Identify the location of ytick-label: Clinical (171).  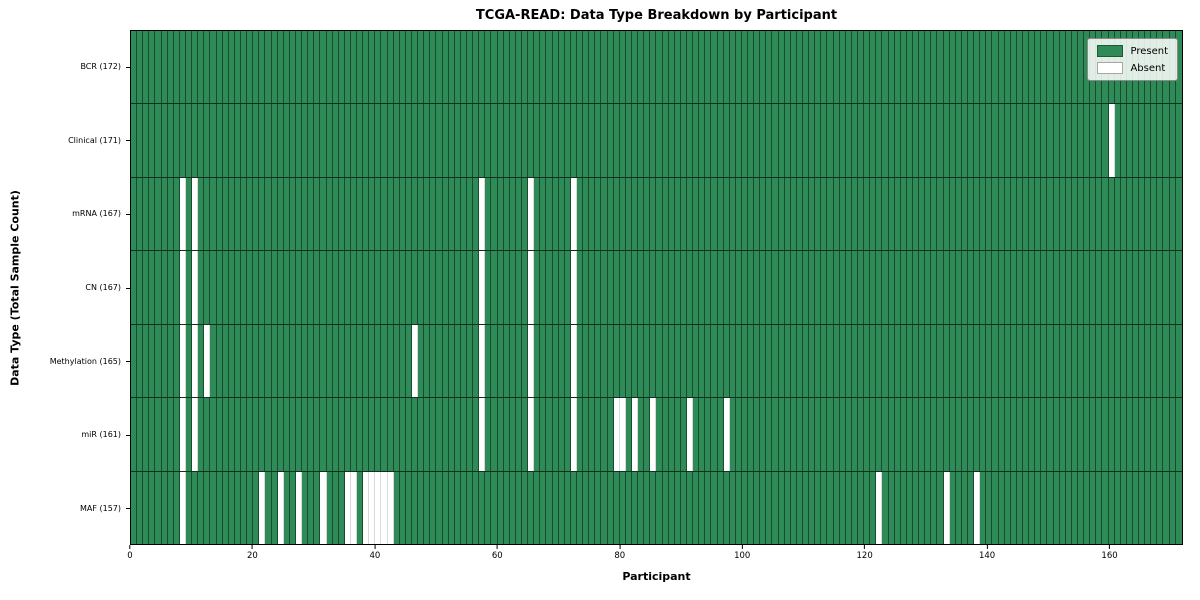
(94, 140).